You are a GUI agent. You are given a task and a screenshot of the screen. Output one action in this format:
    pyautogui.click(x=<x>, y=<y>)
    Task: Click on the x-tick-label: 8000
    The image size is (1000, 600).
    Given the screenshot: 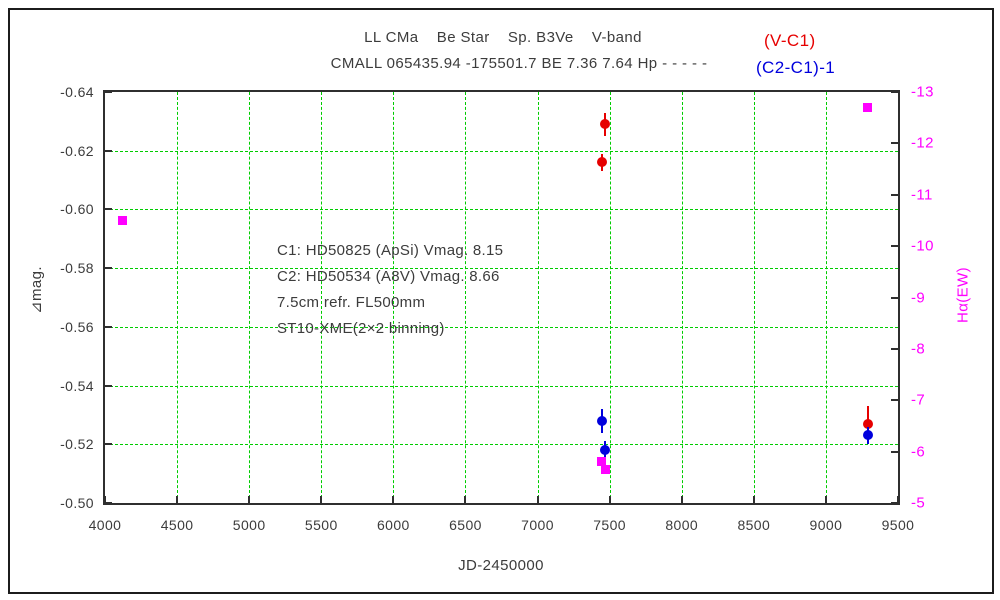 What is the action you would take?
    pyautogui.click(x=682, y=525)
    